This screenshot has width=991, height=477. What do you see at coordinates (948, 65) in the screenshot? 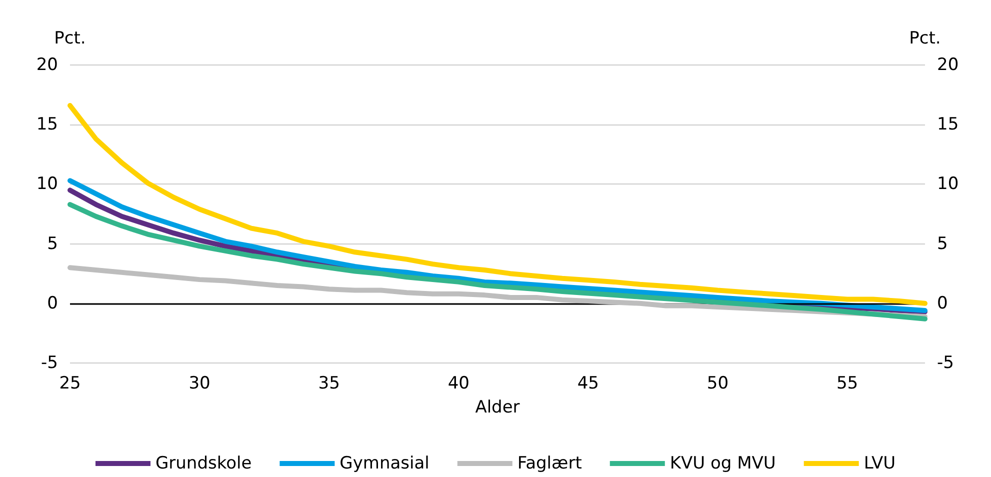
I see `y2-tick-label: 20` at bounding box center [948, 65].